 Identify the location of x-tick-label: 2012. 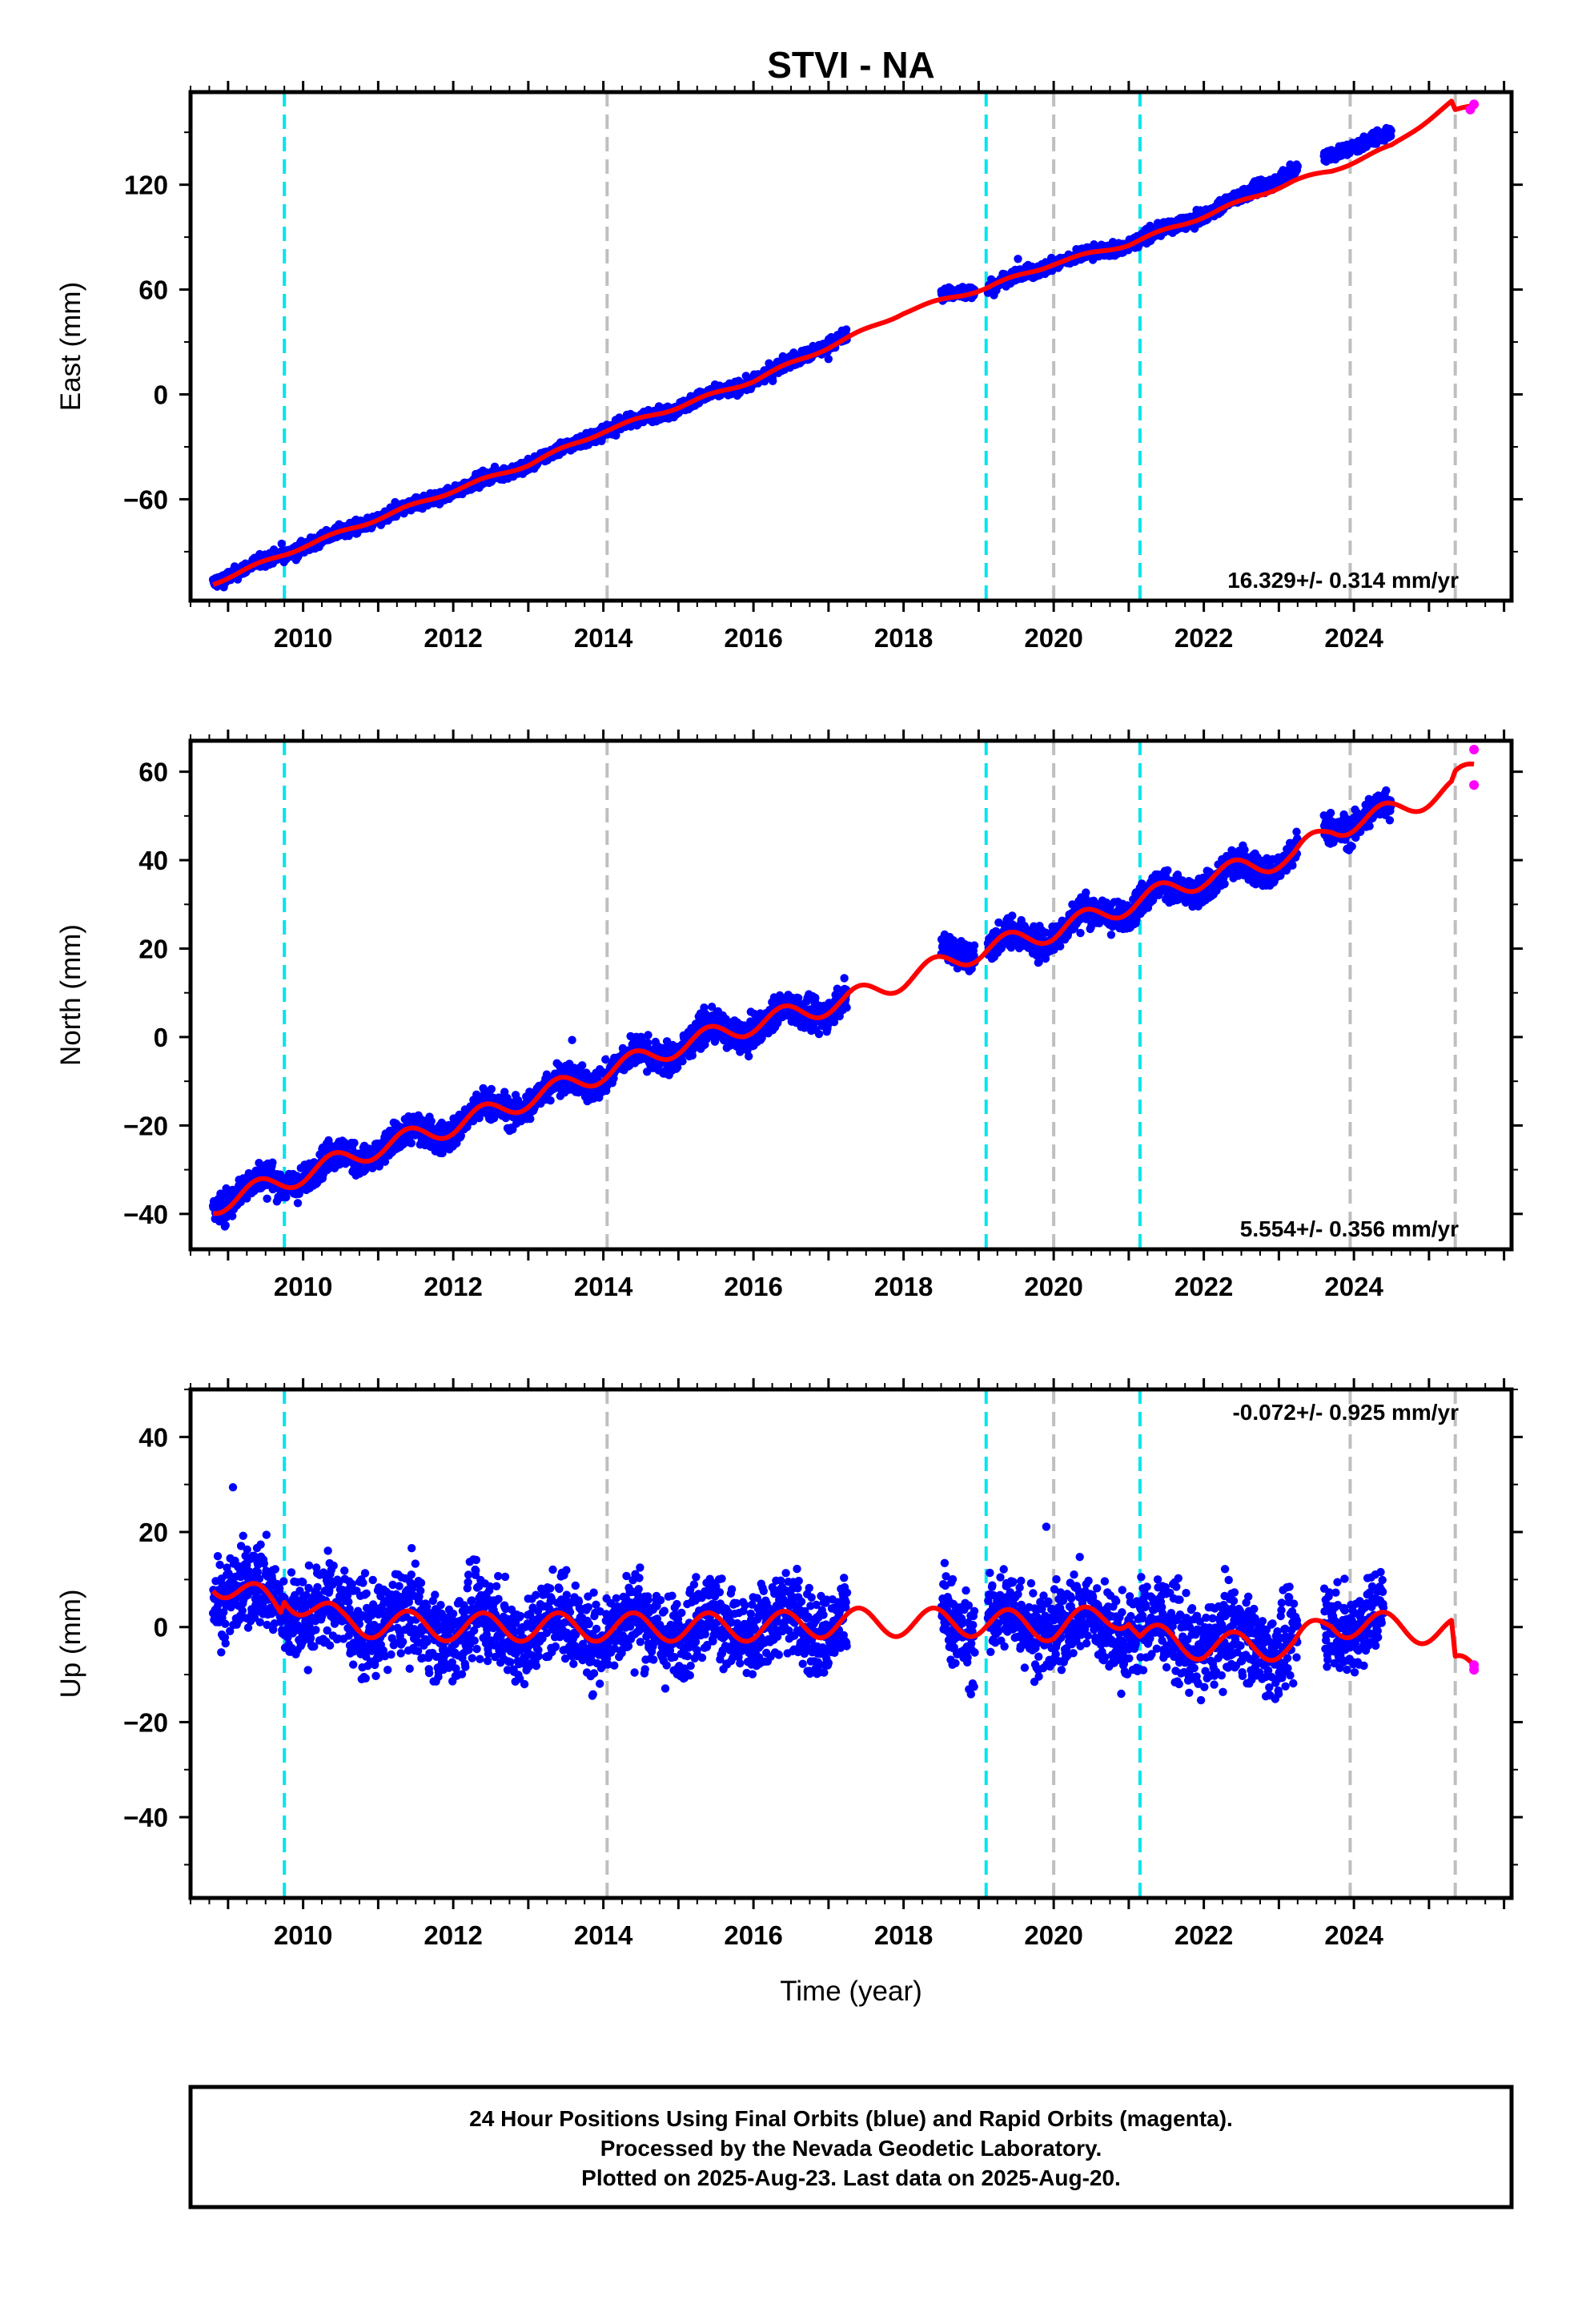
(453, 638).